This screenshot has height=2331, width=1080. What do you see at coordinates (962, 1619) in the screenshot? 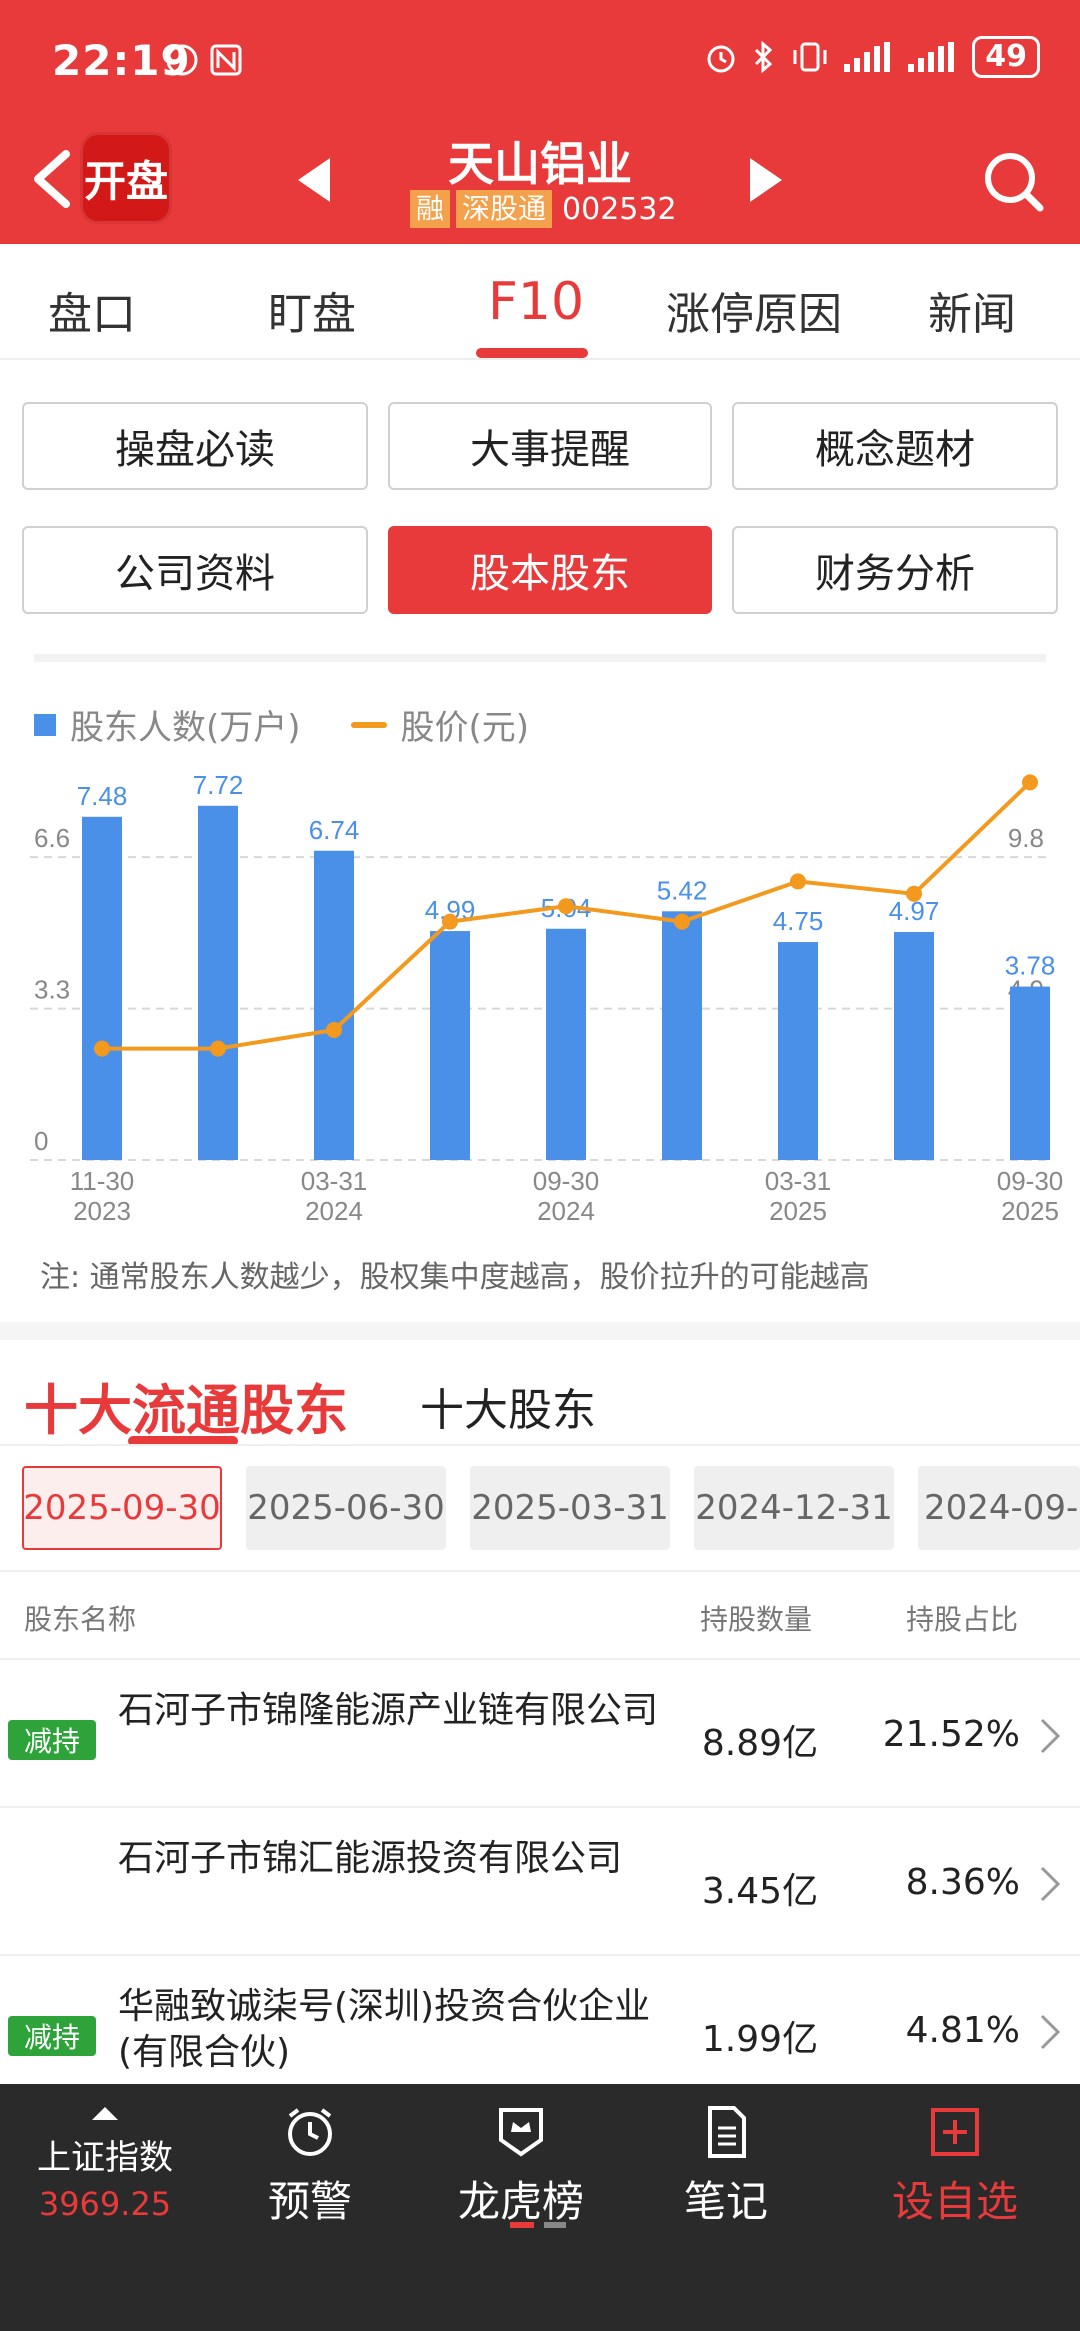
I see `col-header-pct: 持股占比` at bounding box center [962, 1619].